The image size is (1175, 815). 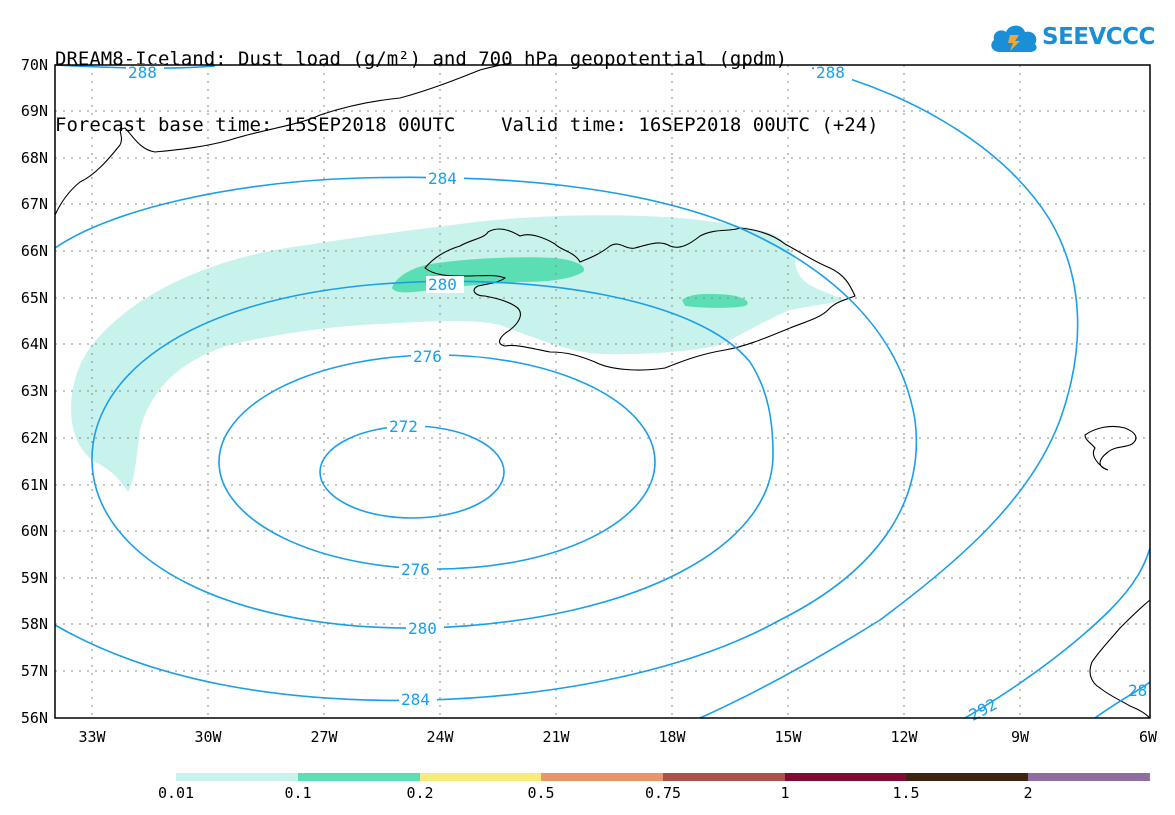 What do you see at coordinates (34, 111) in the screenshot?
I see `lat-label-69n: 69N` at bounding box center [34, 111].